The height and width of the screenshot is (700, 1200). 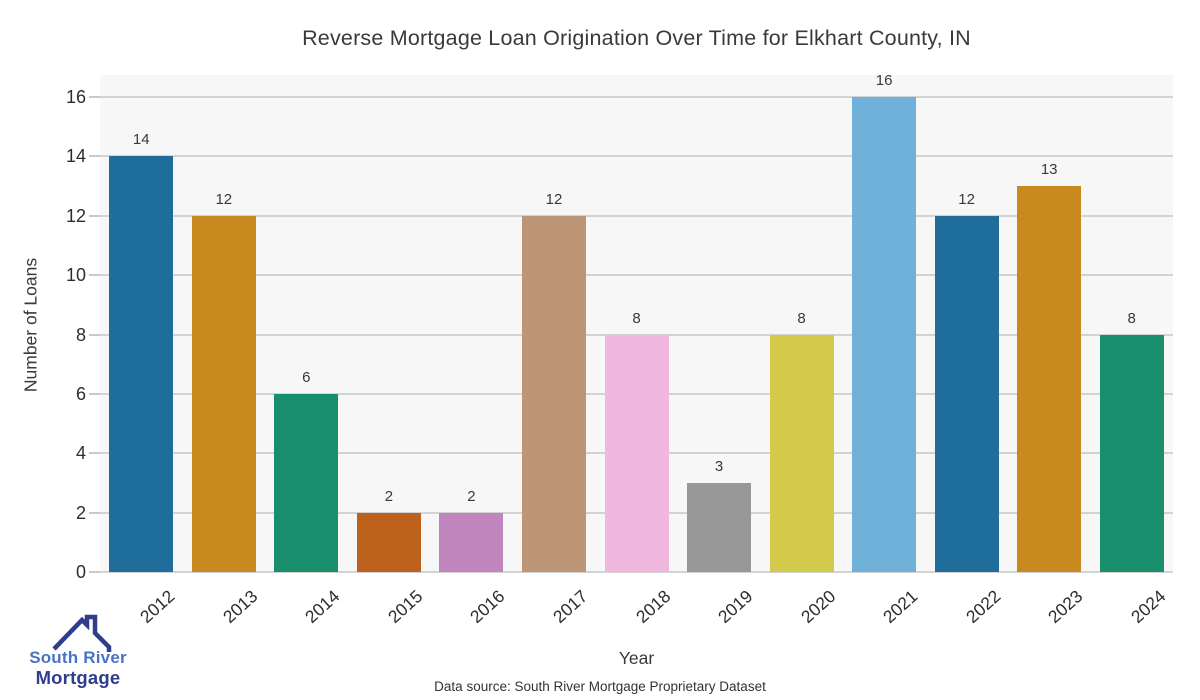 I want to click on bar-2013, so click(x=223, y=393).